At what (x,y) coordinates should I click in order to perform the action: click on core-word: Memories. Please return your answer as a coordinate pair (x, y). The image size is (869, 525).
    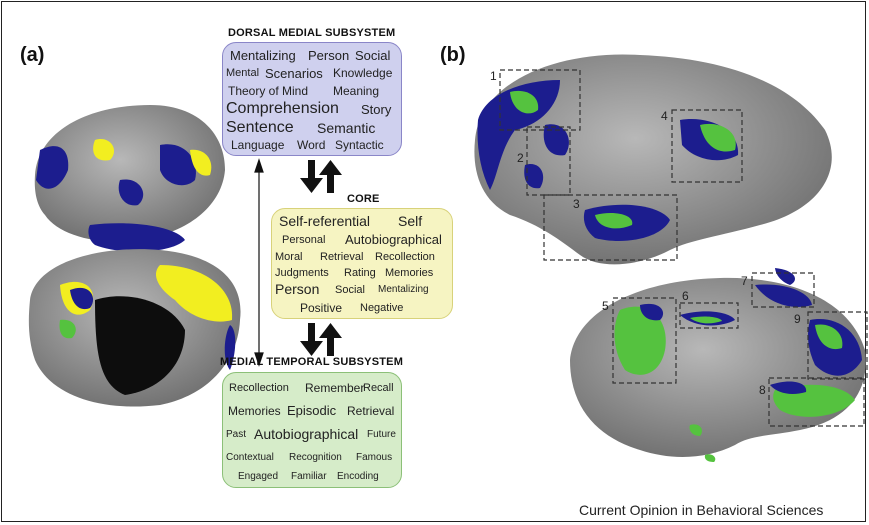
    Looking at the image, I should click on (409, 273).